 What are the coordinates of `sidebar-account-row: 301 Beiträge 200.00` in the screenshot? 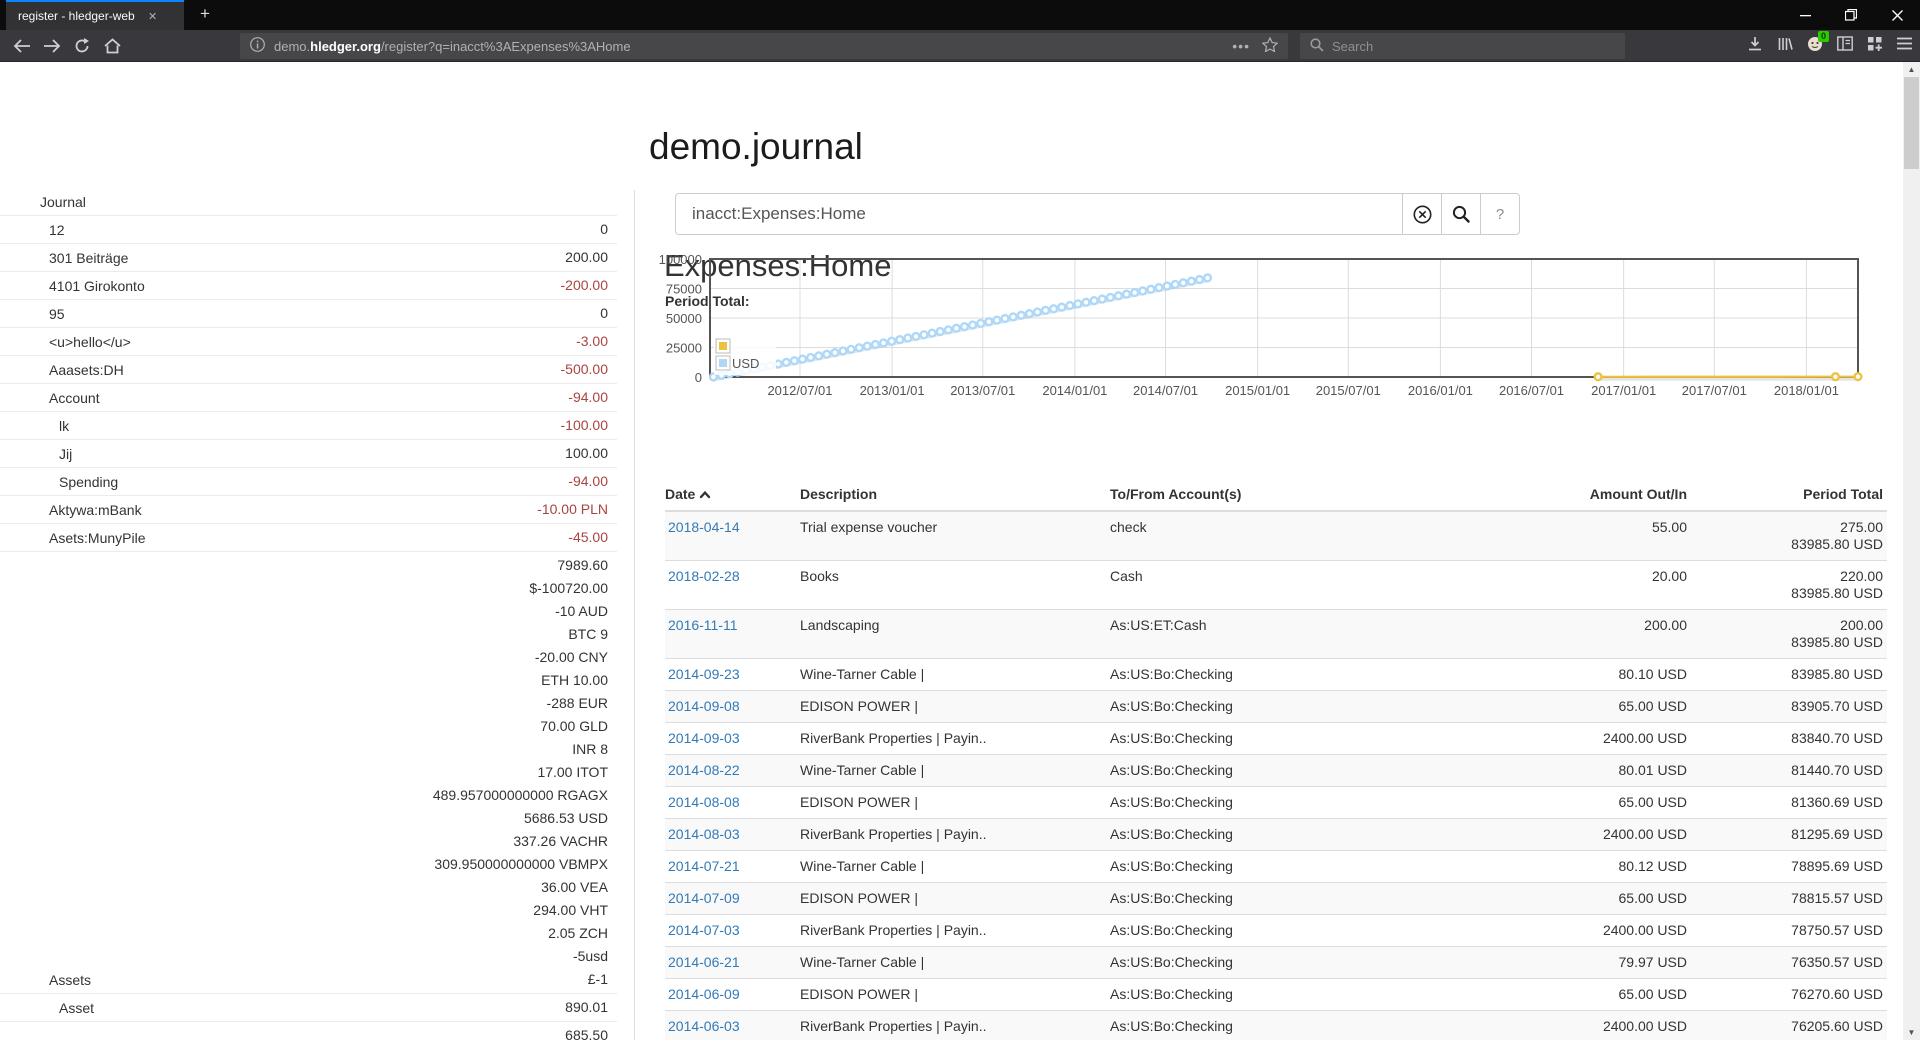 It's located at (308, 257).